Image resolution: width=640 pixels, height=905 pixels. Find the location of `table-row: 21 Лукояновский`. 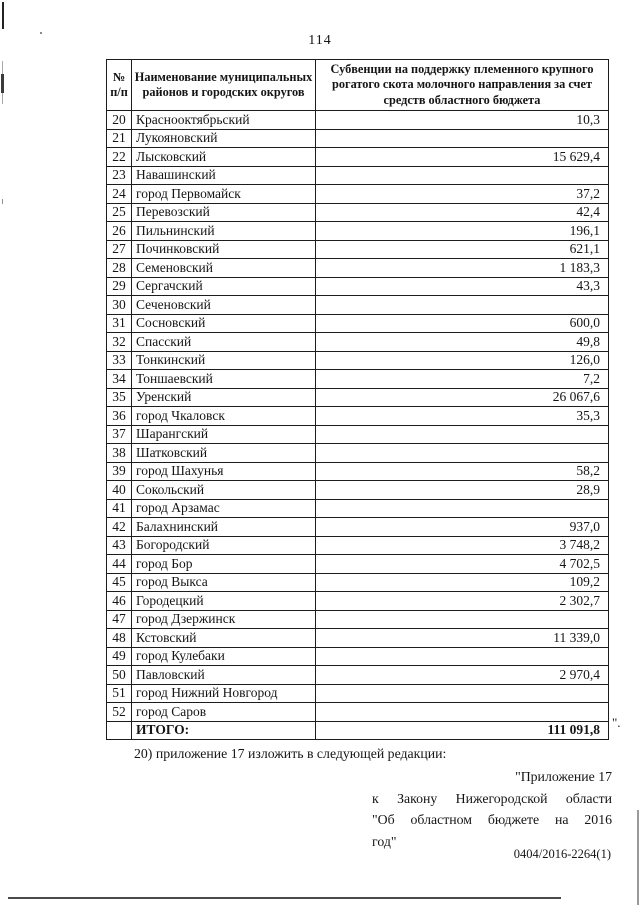

table-row: 21 Лукояновский is located at coordinates (357, 138).